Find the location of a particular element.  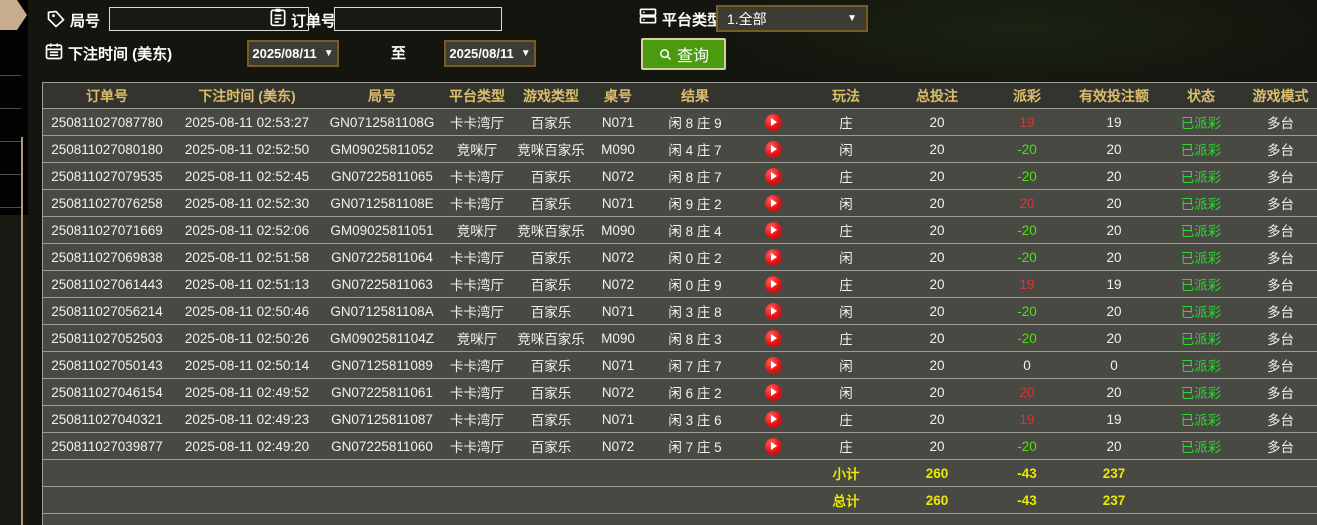

play-triangle is located at coordinates (773, 122).